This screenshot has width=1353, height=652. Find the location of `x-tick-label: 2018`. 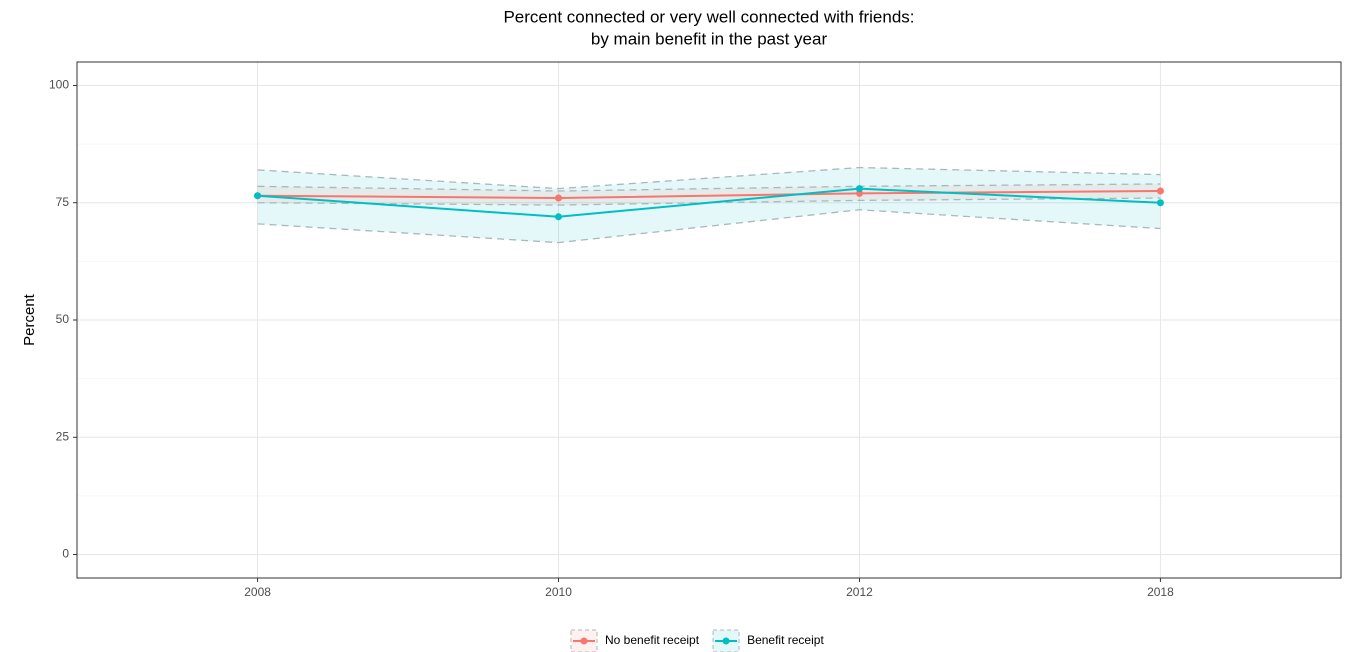

x-tick-label: 2018 is located at coordinates (1160, 592).